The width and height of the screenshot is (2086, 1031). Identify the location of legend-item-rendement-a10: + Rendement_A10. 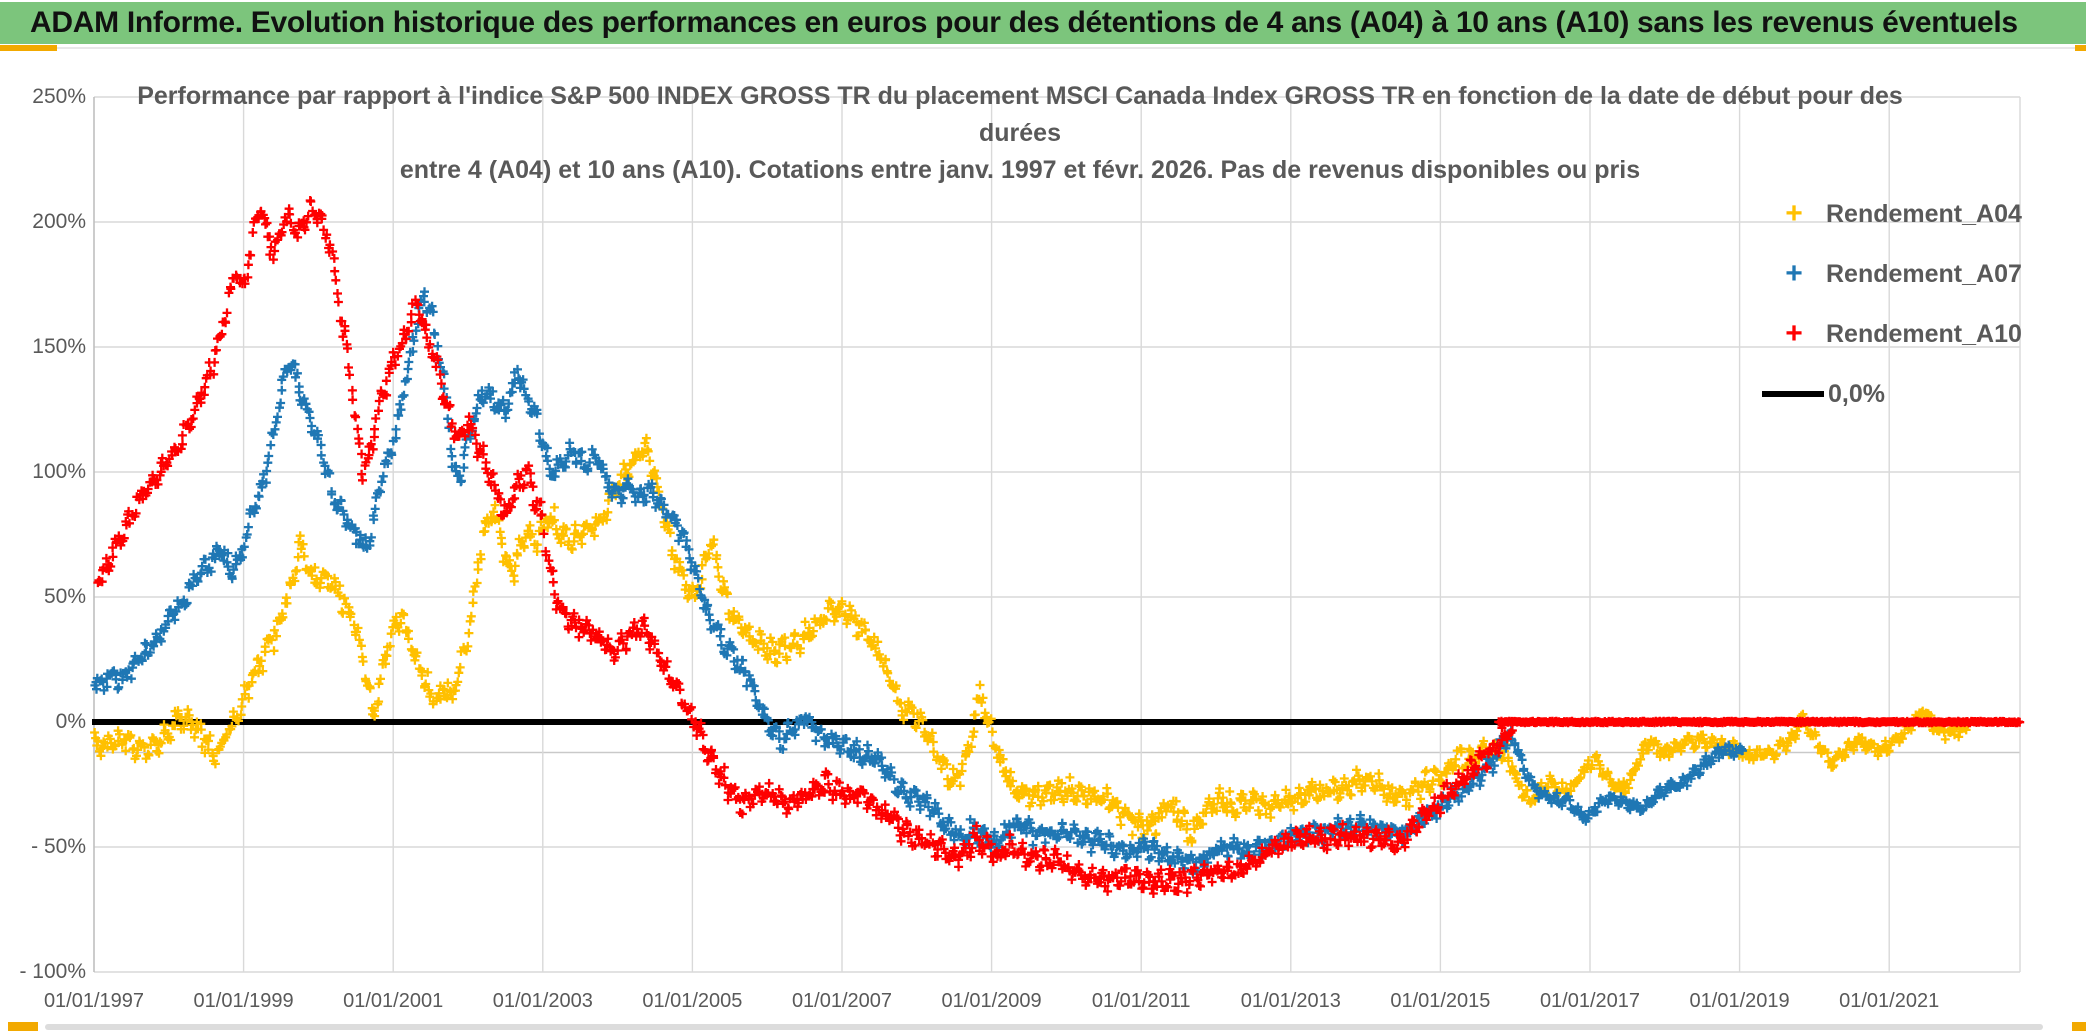
(1912, 334).